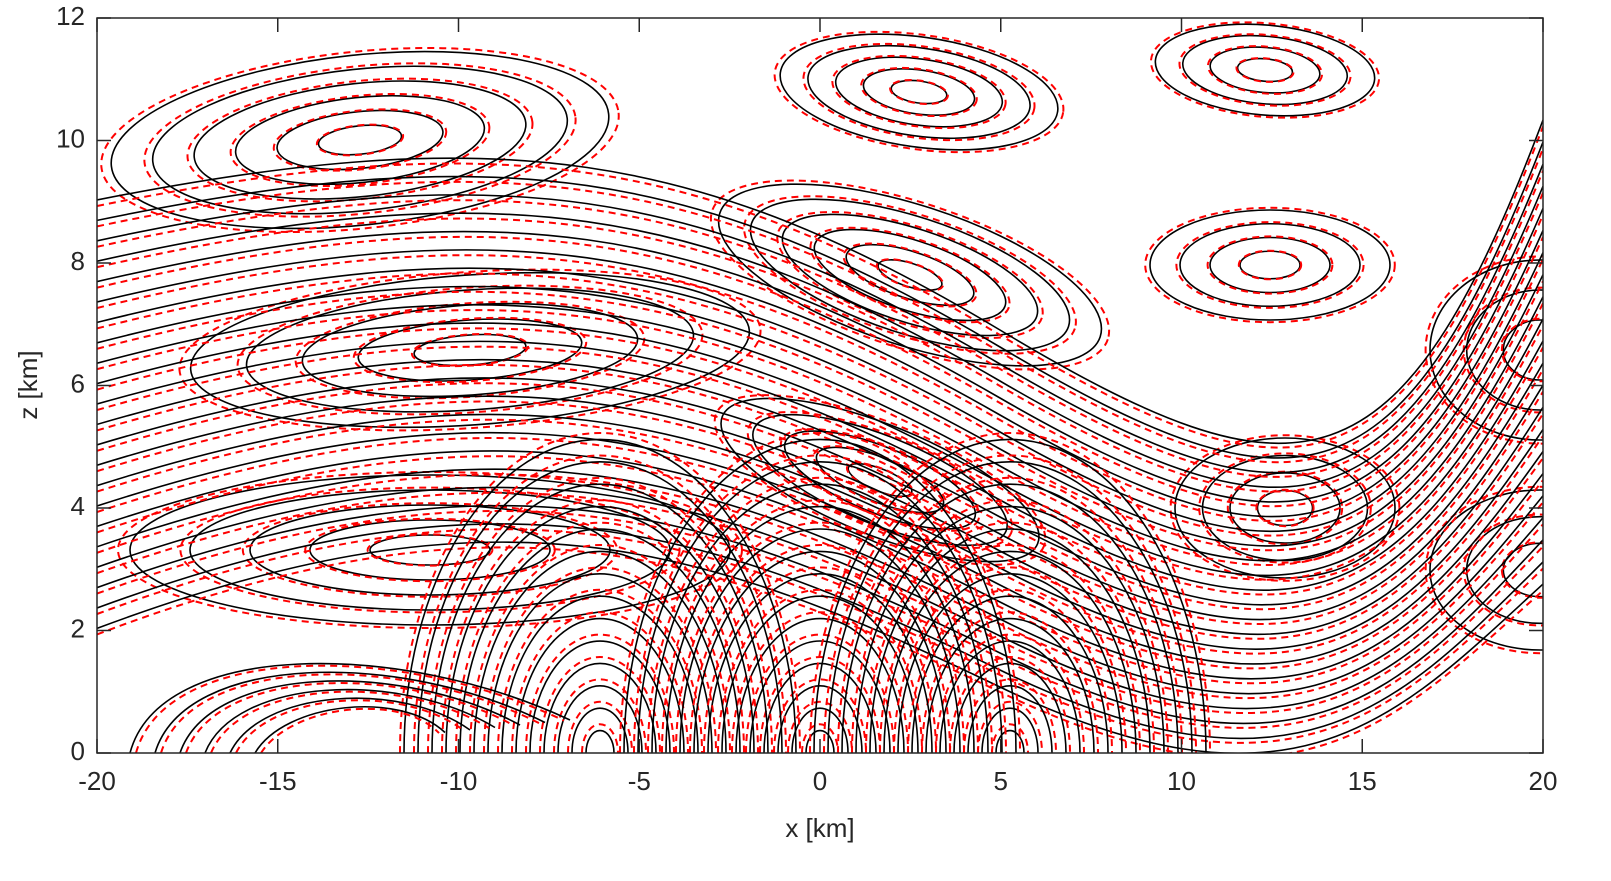 This screenshot has height=881, width=1611. Describe the element at coordinates (28, 384) in the screenshot. I see `y-axis-label: z [km]` at that location.